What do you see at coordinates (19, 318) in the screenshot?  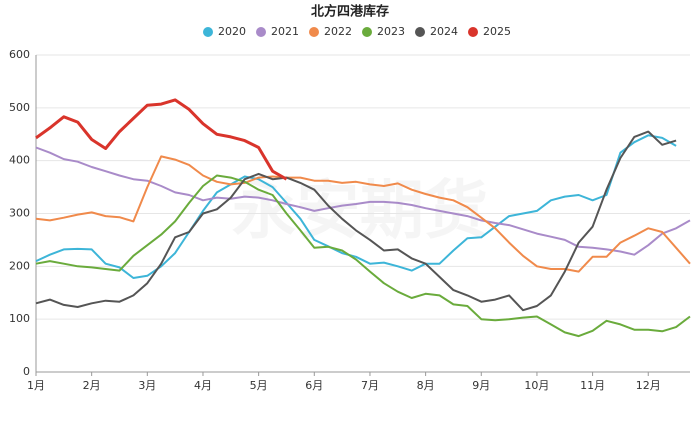 I see `y-tick-label: 100` at bounding box center [19, 318].